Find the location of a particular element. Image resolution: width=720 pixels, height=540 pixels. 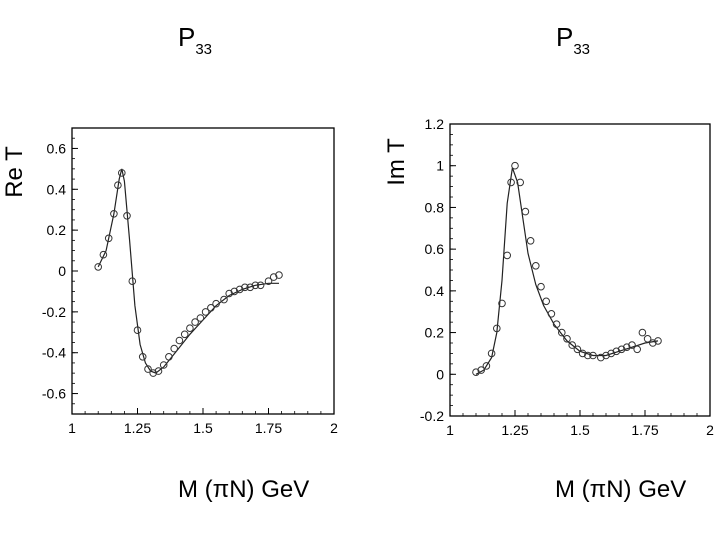

left-x-tick-label: 1.5 is located at coordinates (203, 428).